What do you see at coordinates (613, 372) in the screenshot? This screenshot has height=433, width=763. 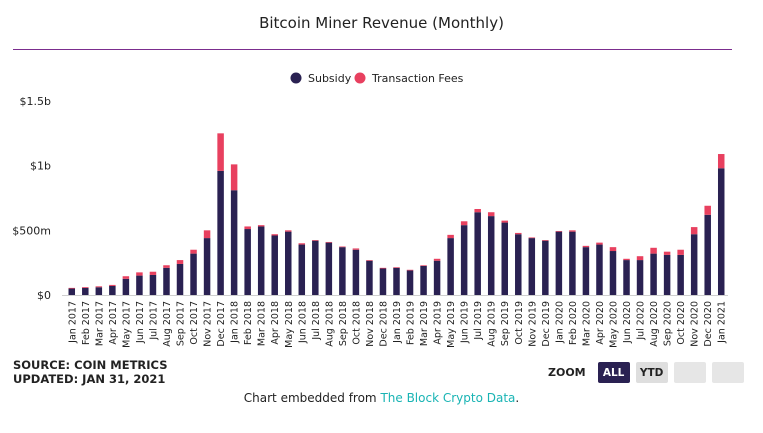 I see `zoom-all-button: ALL` at bounding box center [613, 372].